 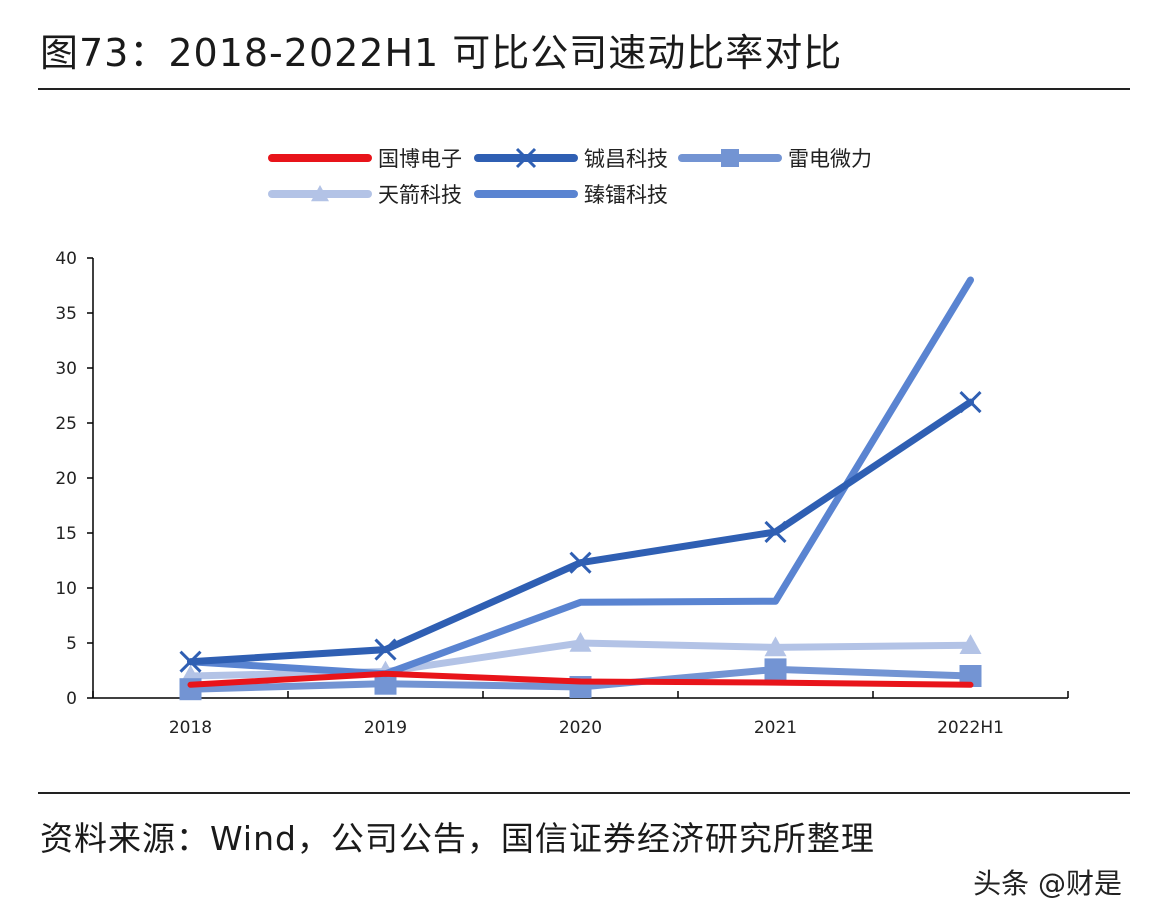 What do you see at coordinates (66, 259) in the screenshot?
I see `y-tick-label: 40` at bounding box center [66, 259].